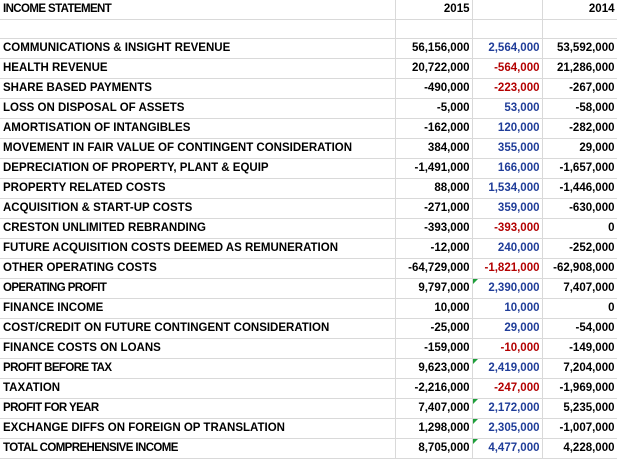 This screenshot has width=617, height=462. I want to click on prior-year-value-cell: -1,657,000, so click(579, 168).